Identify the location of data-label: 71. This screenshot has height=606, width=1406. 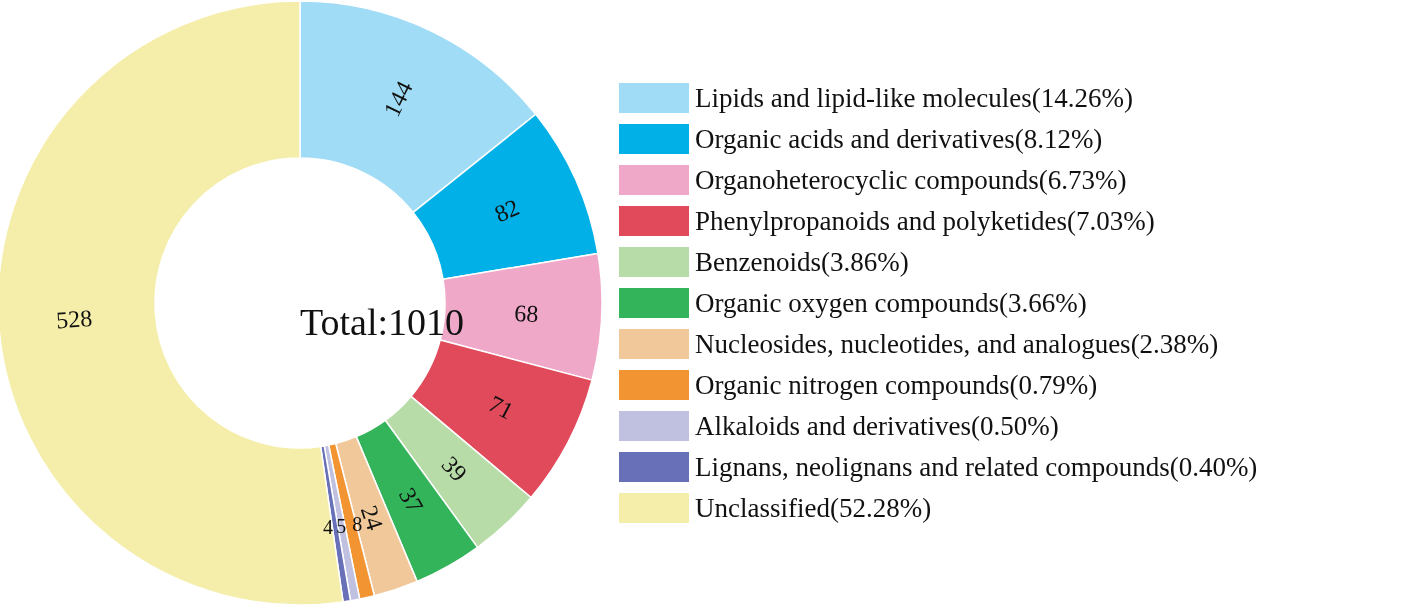
(501, 407).